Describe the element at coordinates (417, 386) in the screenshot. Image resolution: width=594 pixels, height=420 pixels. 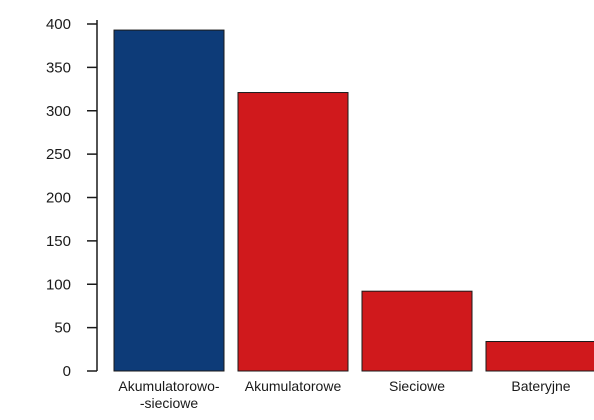
I see `x-tick-label: Sieciowe` at that location.